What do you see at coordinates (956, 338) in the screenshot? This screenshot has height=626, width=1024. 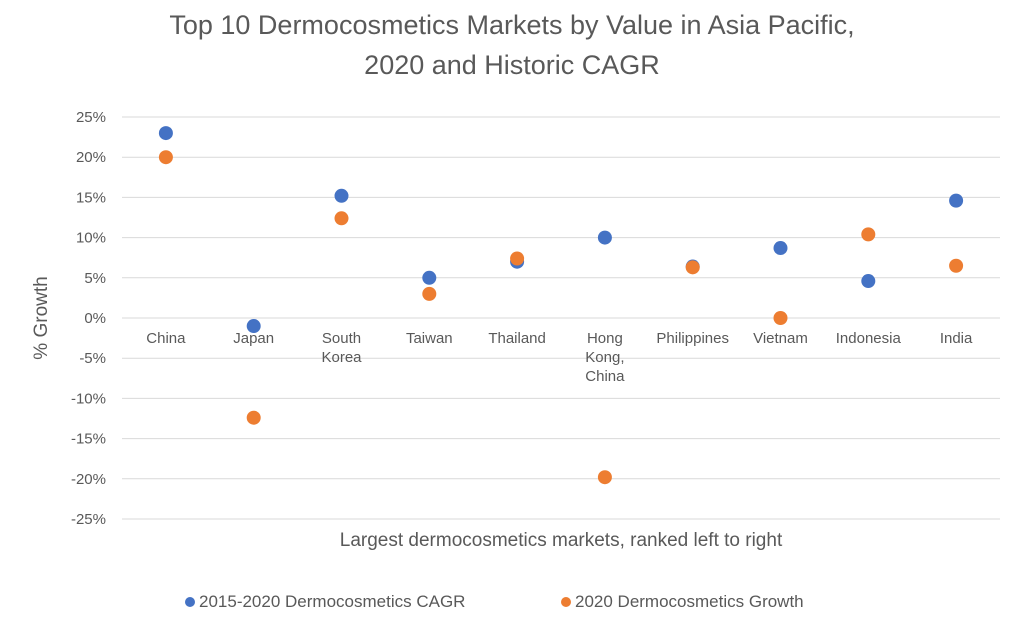 I see `x-category-label: India` at bounding box center [956, 338].